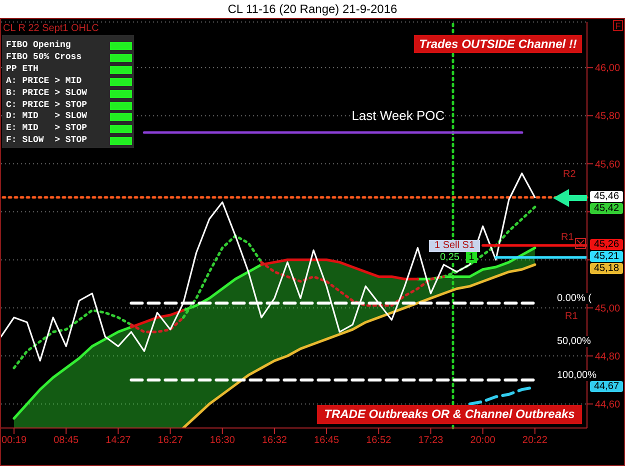  What do you see at coordinates (47, 116) in the screenshot?
I see `annotation: D: MID > SLOW` at bounding box center [47, 116].